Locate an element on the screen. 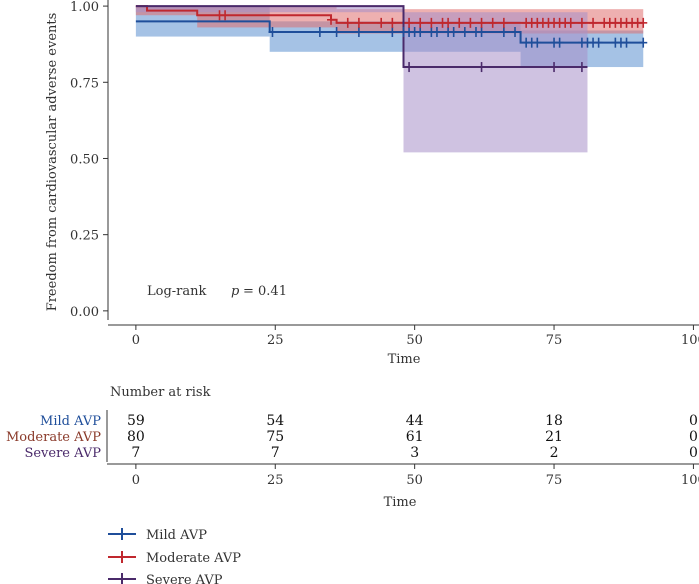 The height and width of the screenshot is (584, 699). risk-x-tick-label: 0 is located at coordinates (136, 480).